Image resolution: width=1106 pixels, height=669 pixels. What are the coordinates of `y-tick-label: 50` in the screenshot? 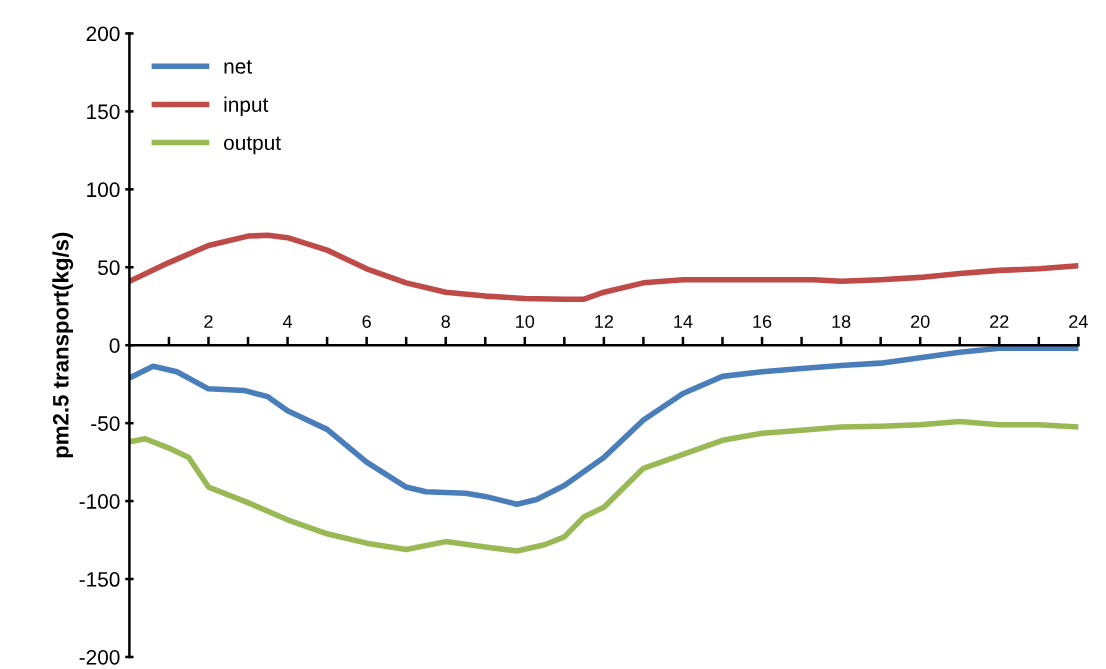 It's located at (109, 268).